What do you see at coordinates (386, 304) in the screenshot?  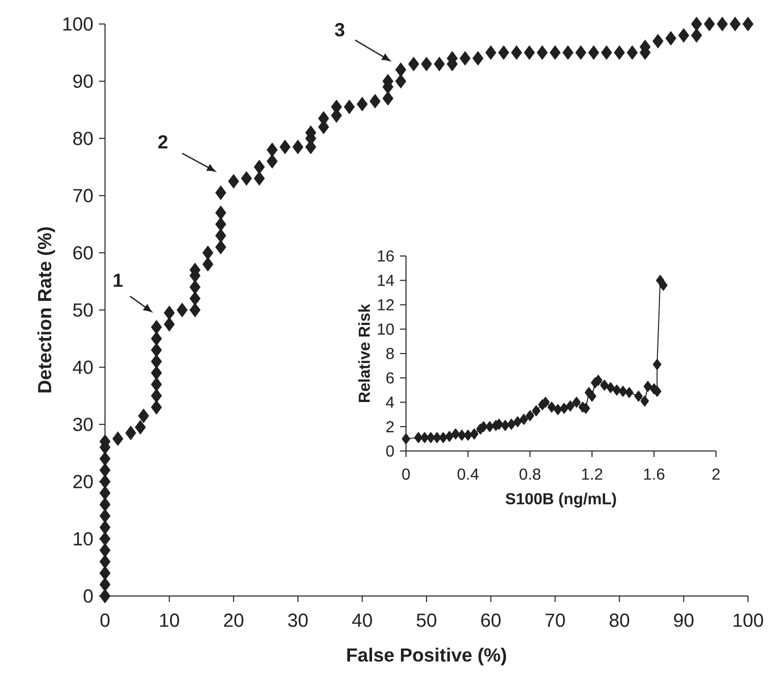 I see `y-tick-label: 12` at bounding box center [386, 304].